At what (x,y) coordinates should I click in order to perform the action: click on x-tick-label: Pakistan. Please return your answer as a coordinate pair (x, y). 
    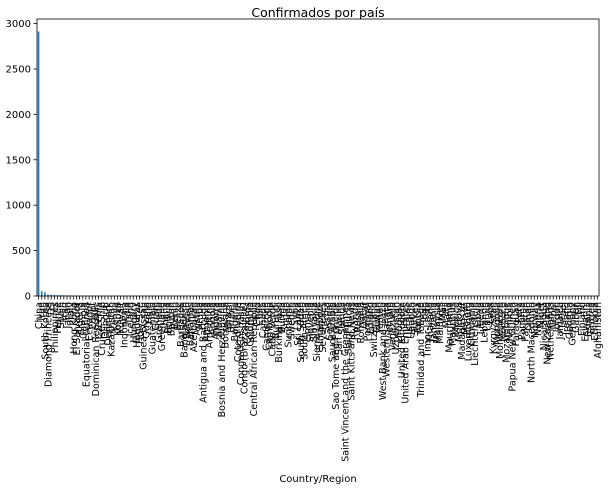
    Looking at the image, I should click on (525, 322).